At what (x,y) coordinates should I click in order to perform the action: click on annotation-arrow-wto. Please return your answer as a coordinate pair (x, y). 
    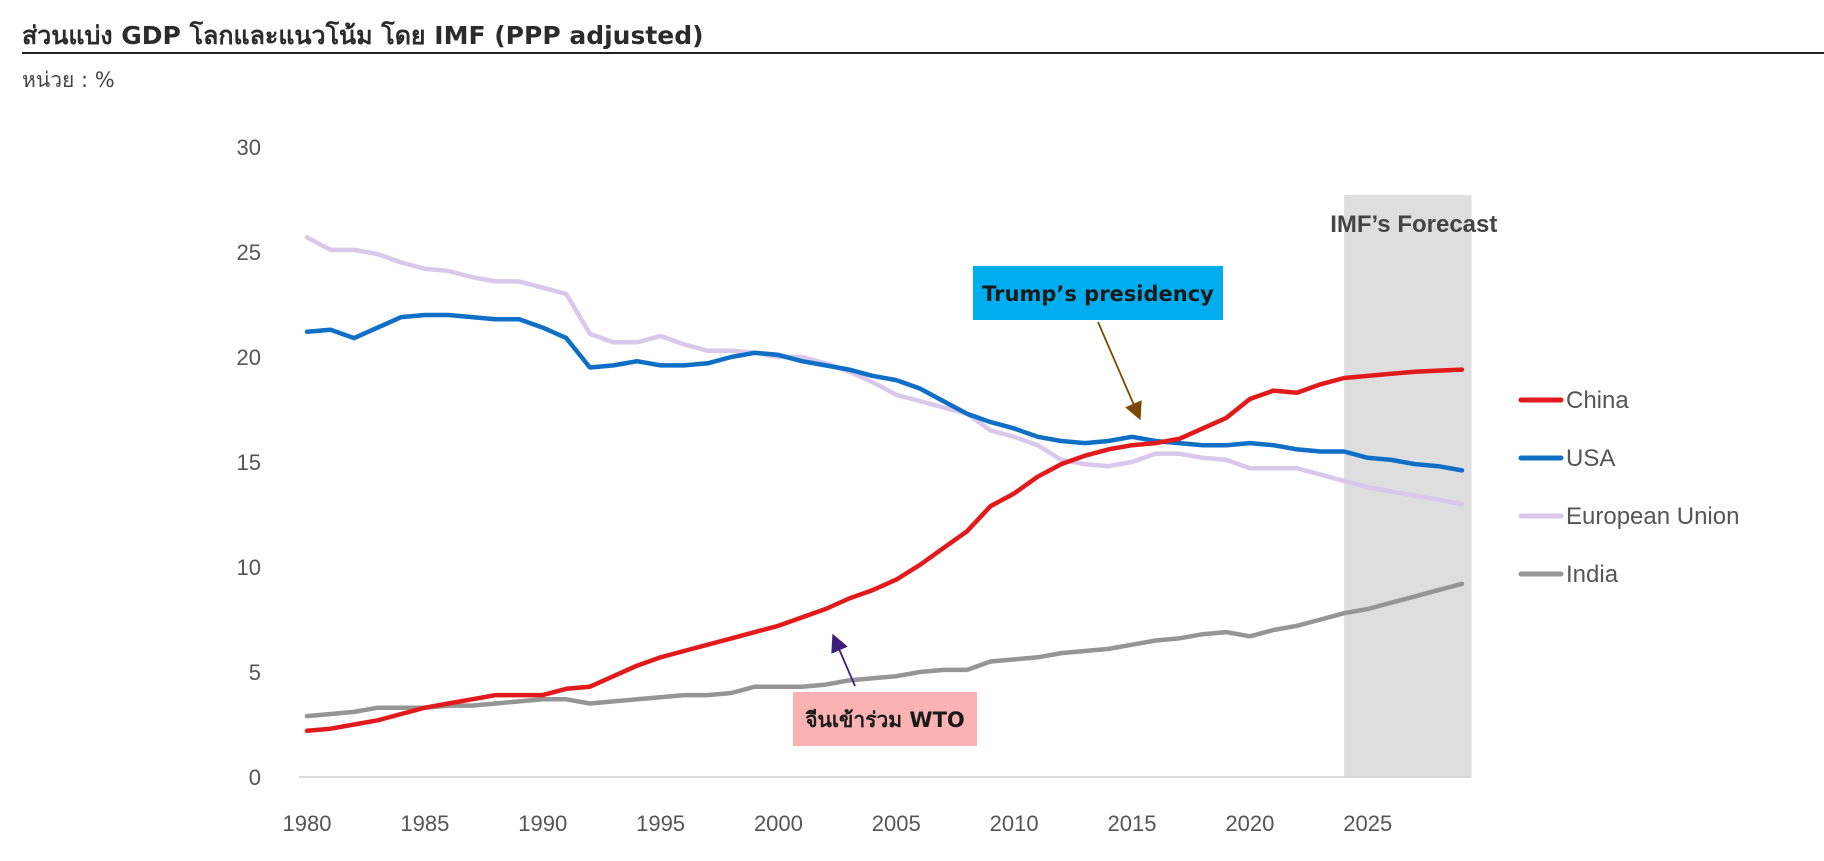
    Looking at the image, I should click on (843, 660).